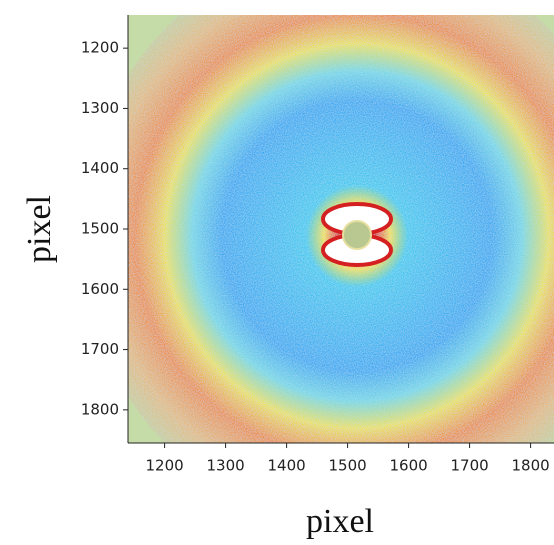 Image resolution: width=554 pixels, height=545 pixels. I want to click on x-tick-label: 1500, so click(348, 466).